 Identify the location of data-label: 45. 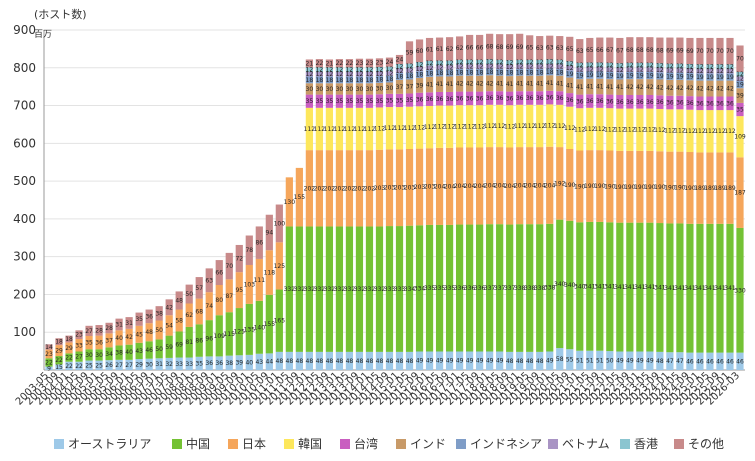
(139, 334).